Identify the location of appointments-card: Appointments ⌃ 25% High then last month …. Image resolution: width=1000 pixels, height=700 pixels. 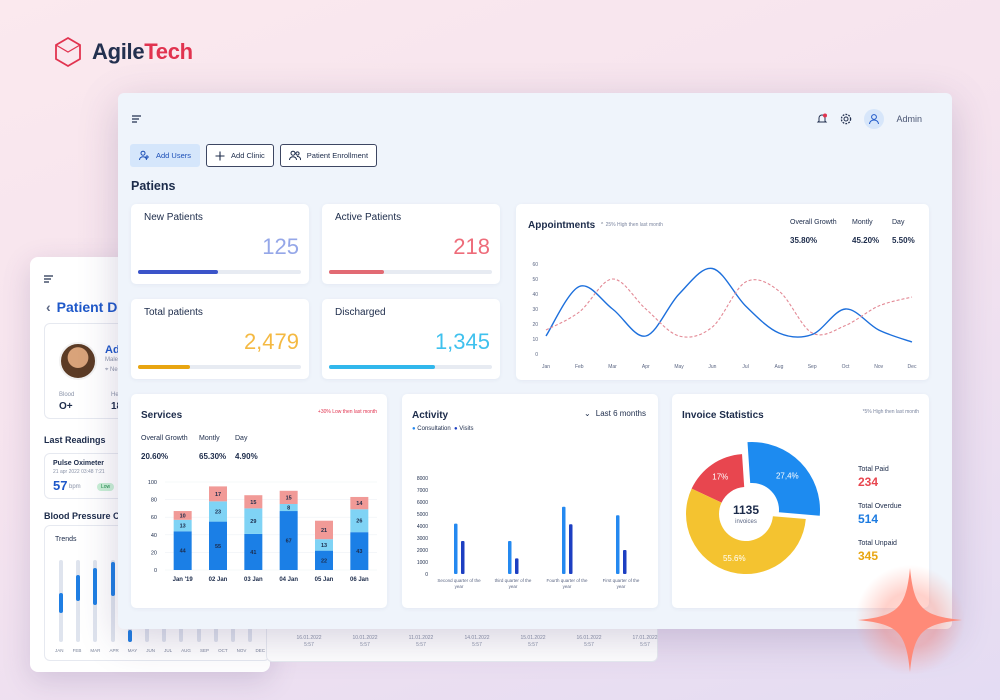
(722, 292).